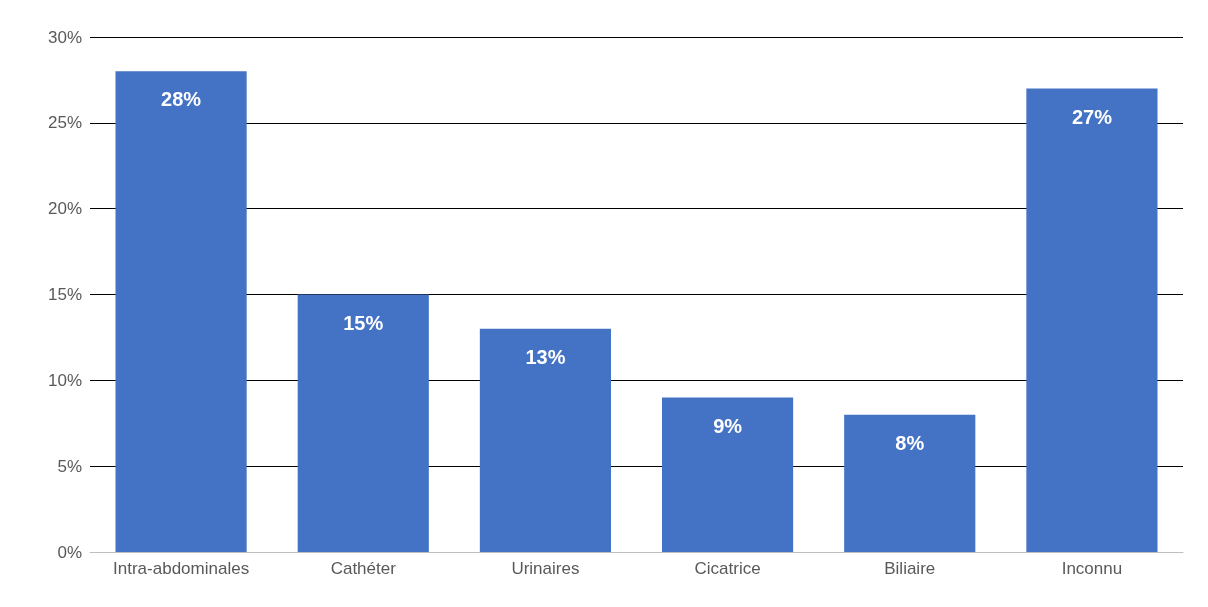 This screenshot has height=607, width=1208. Describe the element at coordinates (181, 568) in the screenshot. I see `x-tick-label: Intra-abdominales` at that location.